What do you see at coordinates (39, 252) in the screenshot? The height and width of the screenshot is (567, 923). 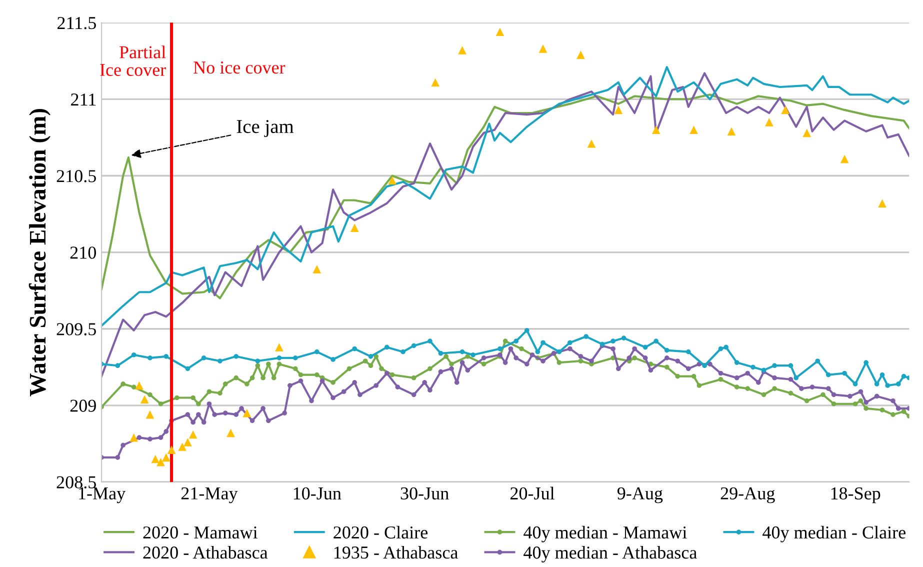 I see `y-axis-title: Water Surface Elevation (m)` at bounding box center [39, 252].